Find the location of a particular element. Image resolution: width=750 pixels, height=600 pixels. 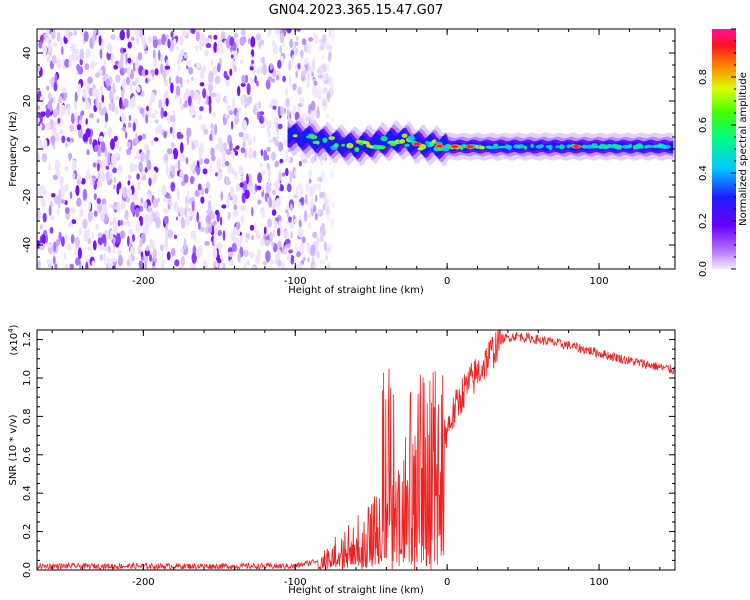

signal-peak is located at coordinates (454, 146).